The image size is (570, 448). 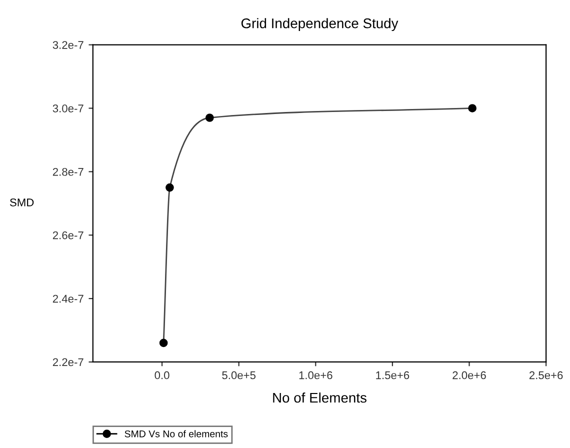 What do you see at coordinates (393, 375) in the screenshot?
I see `x-tick-label: 1.5e+6` at bounding box center [393, 375].